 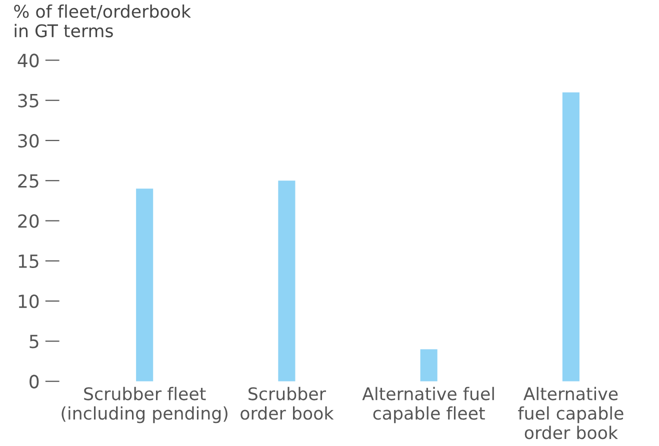 I want to click on y-tick-label: 35, so click(x=28, y=101).